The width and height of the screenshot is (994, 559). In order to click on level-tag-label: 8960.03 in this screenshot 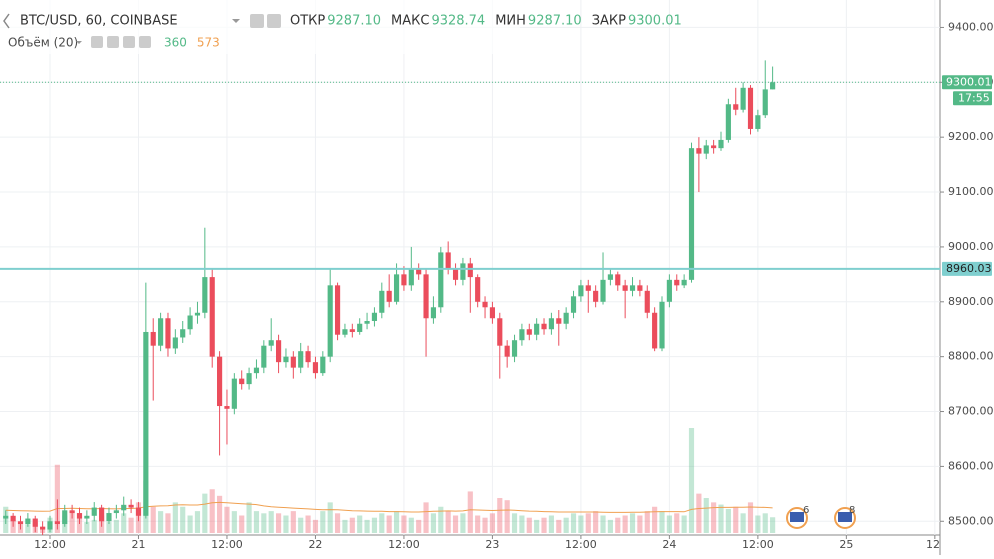, I will do `click(969, 268)`.